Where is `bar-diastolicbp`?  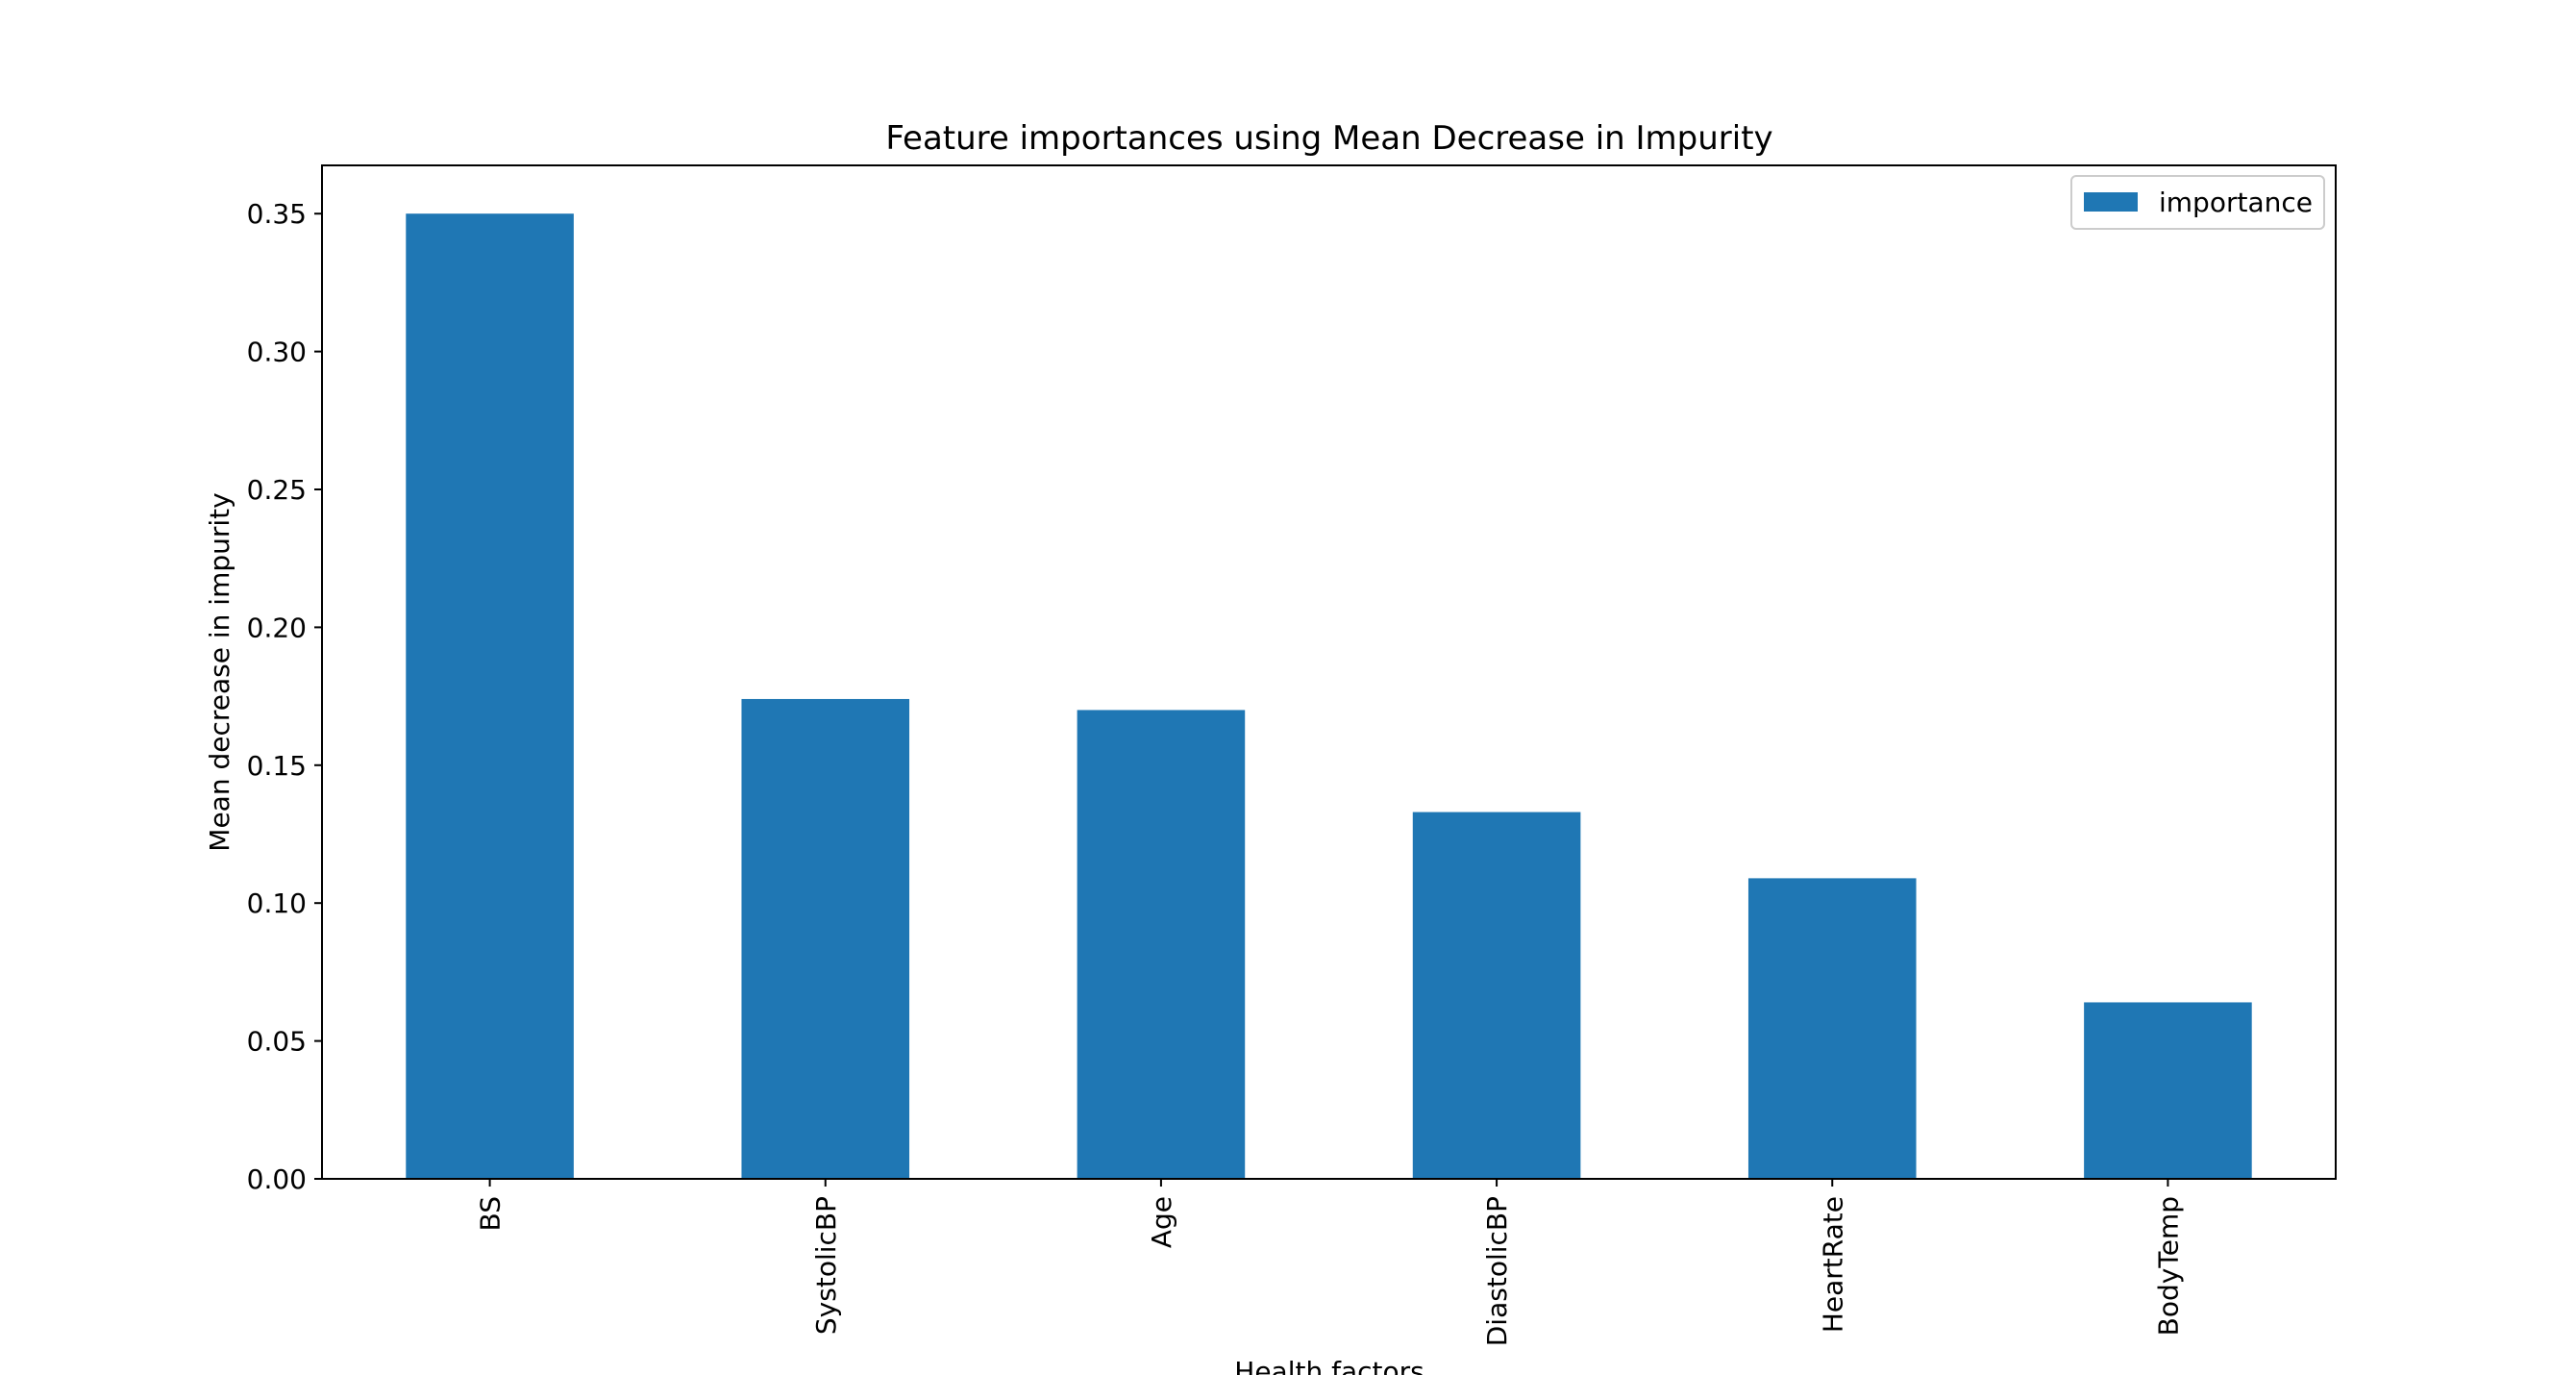 bar-diastolicbp is located at coordinates (1496, 995).